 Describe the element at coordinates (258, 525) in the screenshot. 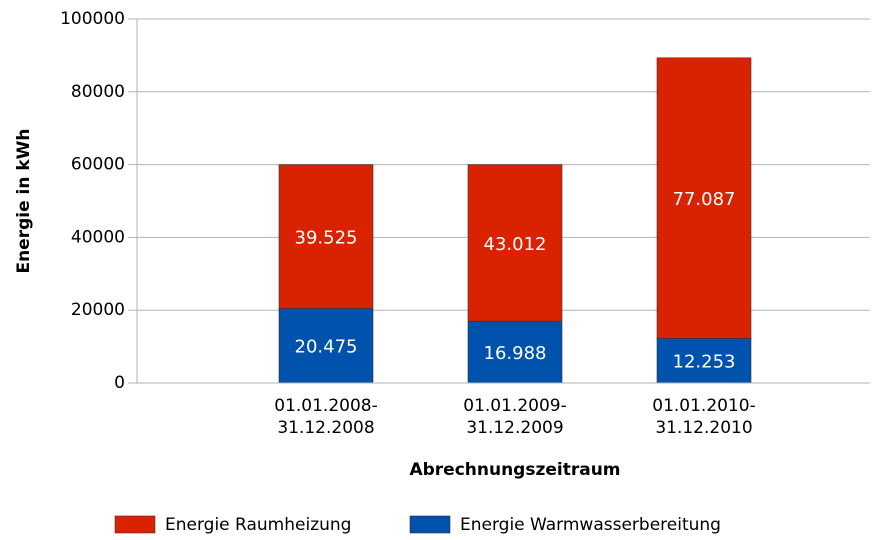

I see `legend-label: Energie Raumheizung` at that location.